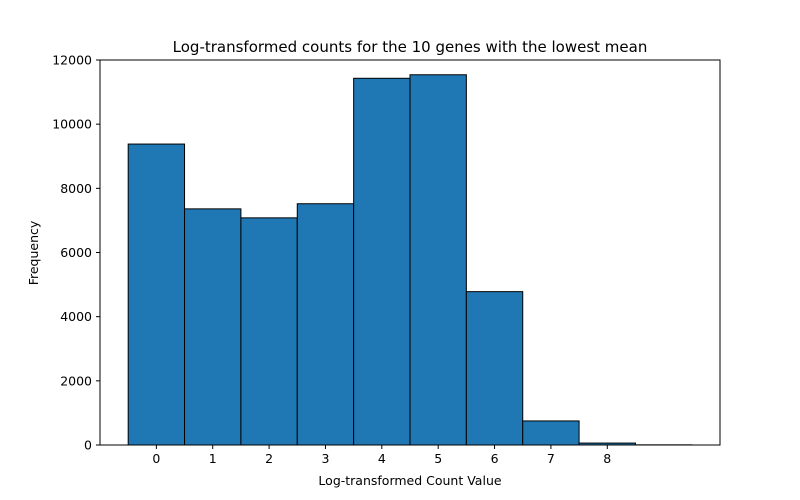  I want to click on x-tick-label-2: 2, so click(269, 458).